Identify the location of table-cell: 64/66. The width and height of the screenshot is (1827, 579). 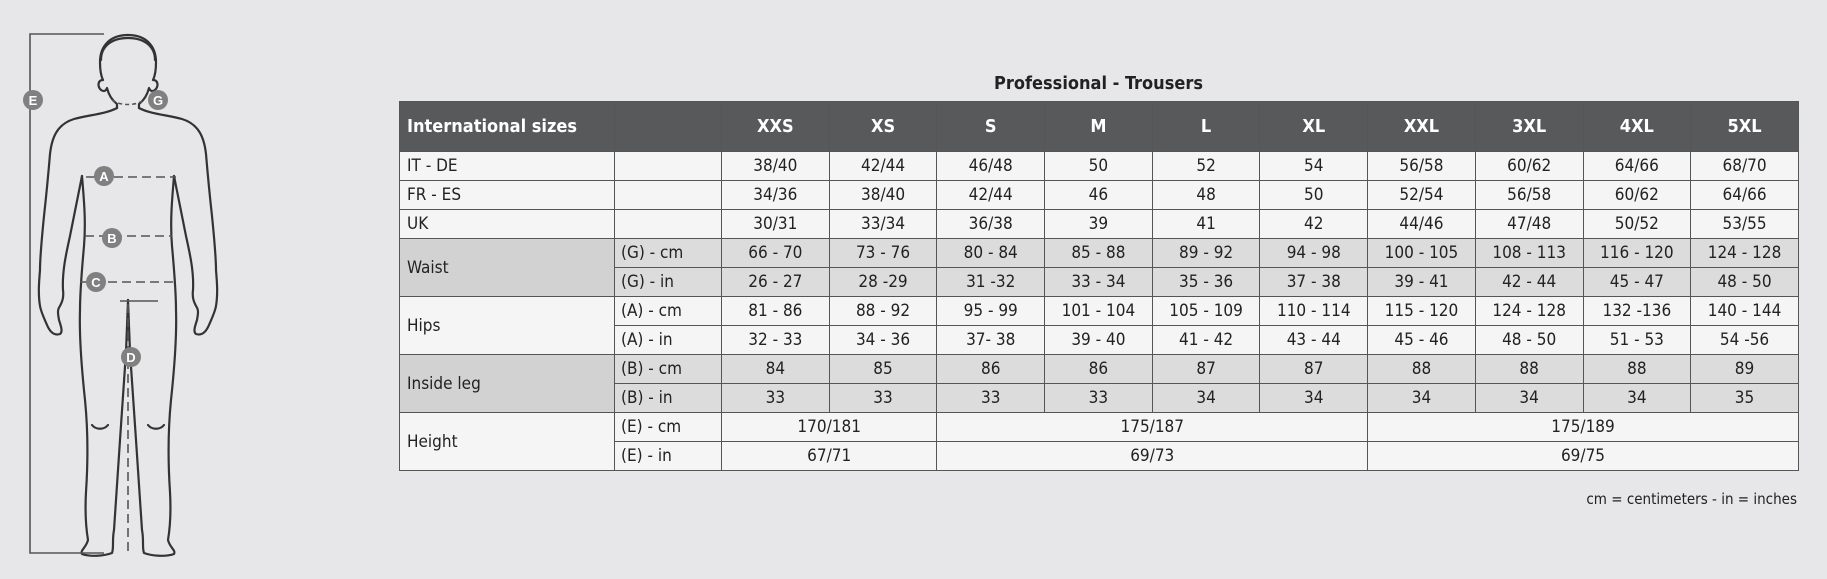
(1637, 166).